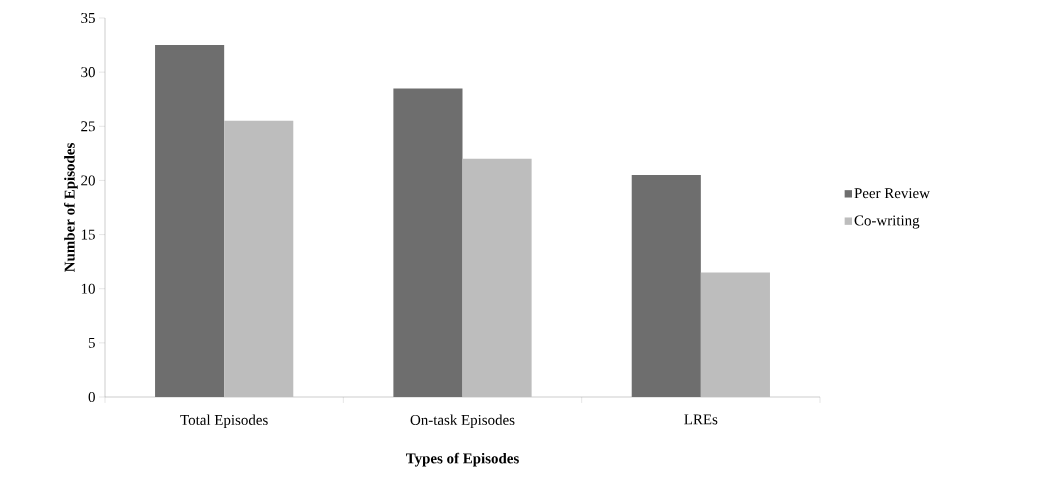 This screenshot has height=500, width=1046. What do you see at coordinates (88, 288) in the screenshot?
I see `y-tick-label: 10` at bounding box center [88, 288].